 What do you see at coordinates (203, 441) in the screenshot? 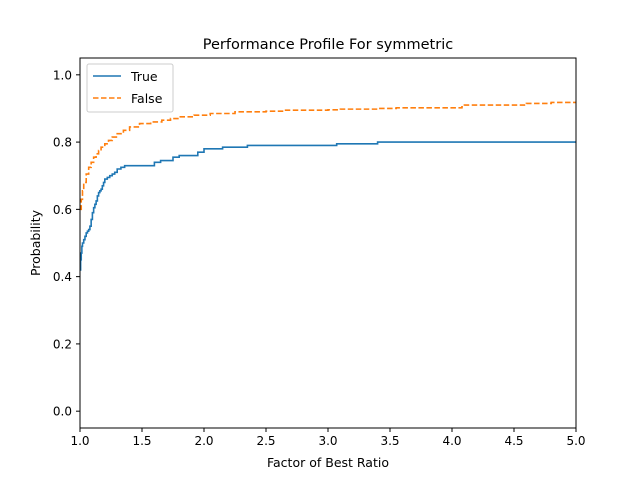
I see `x-tick-label: 2.0` at bounding box center [203, 441].